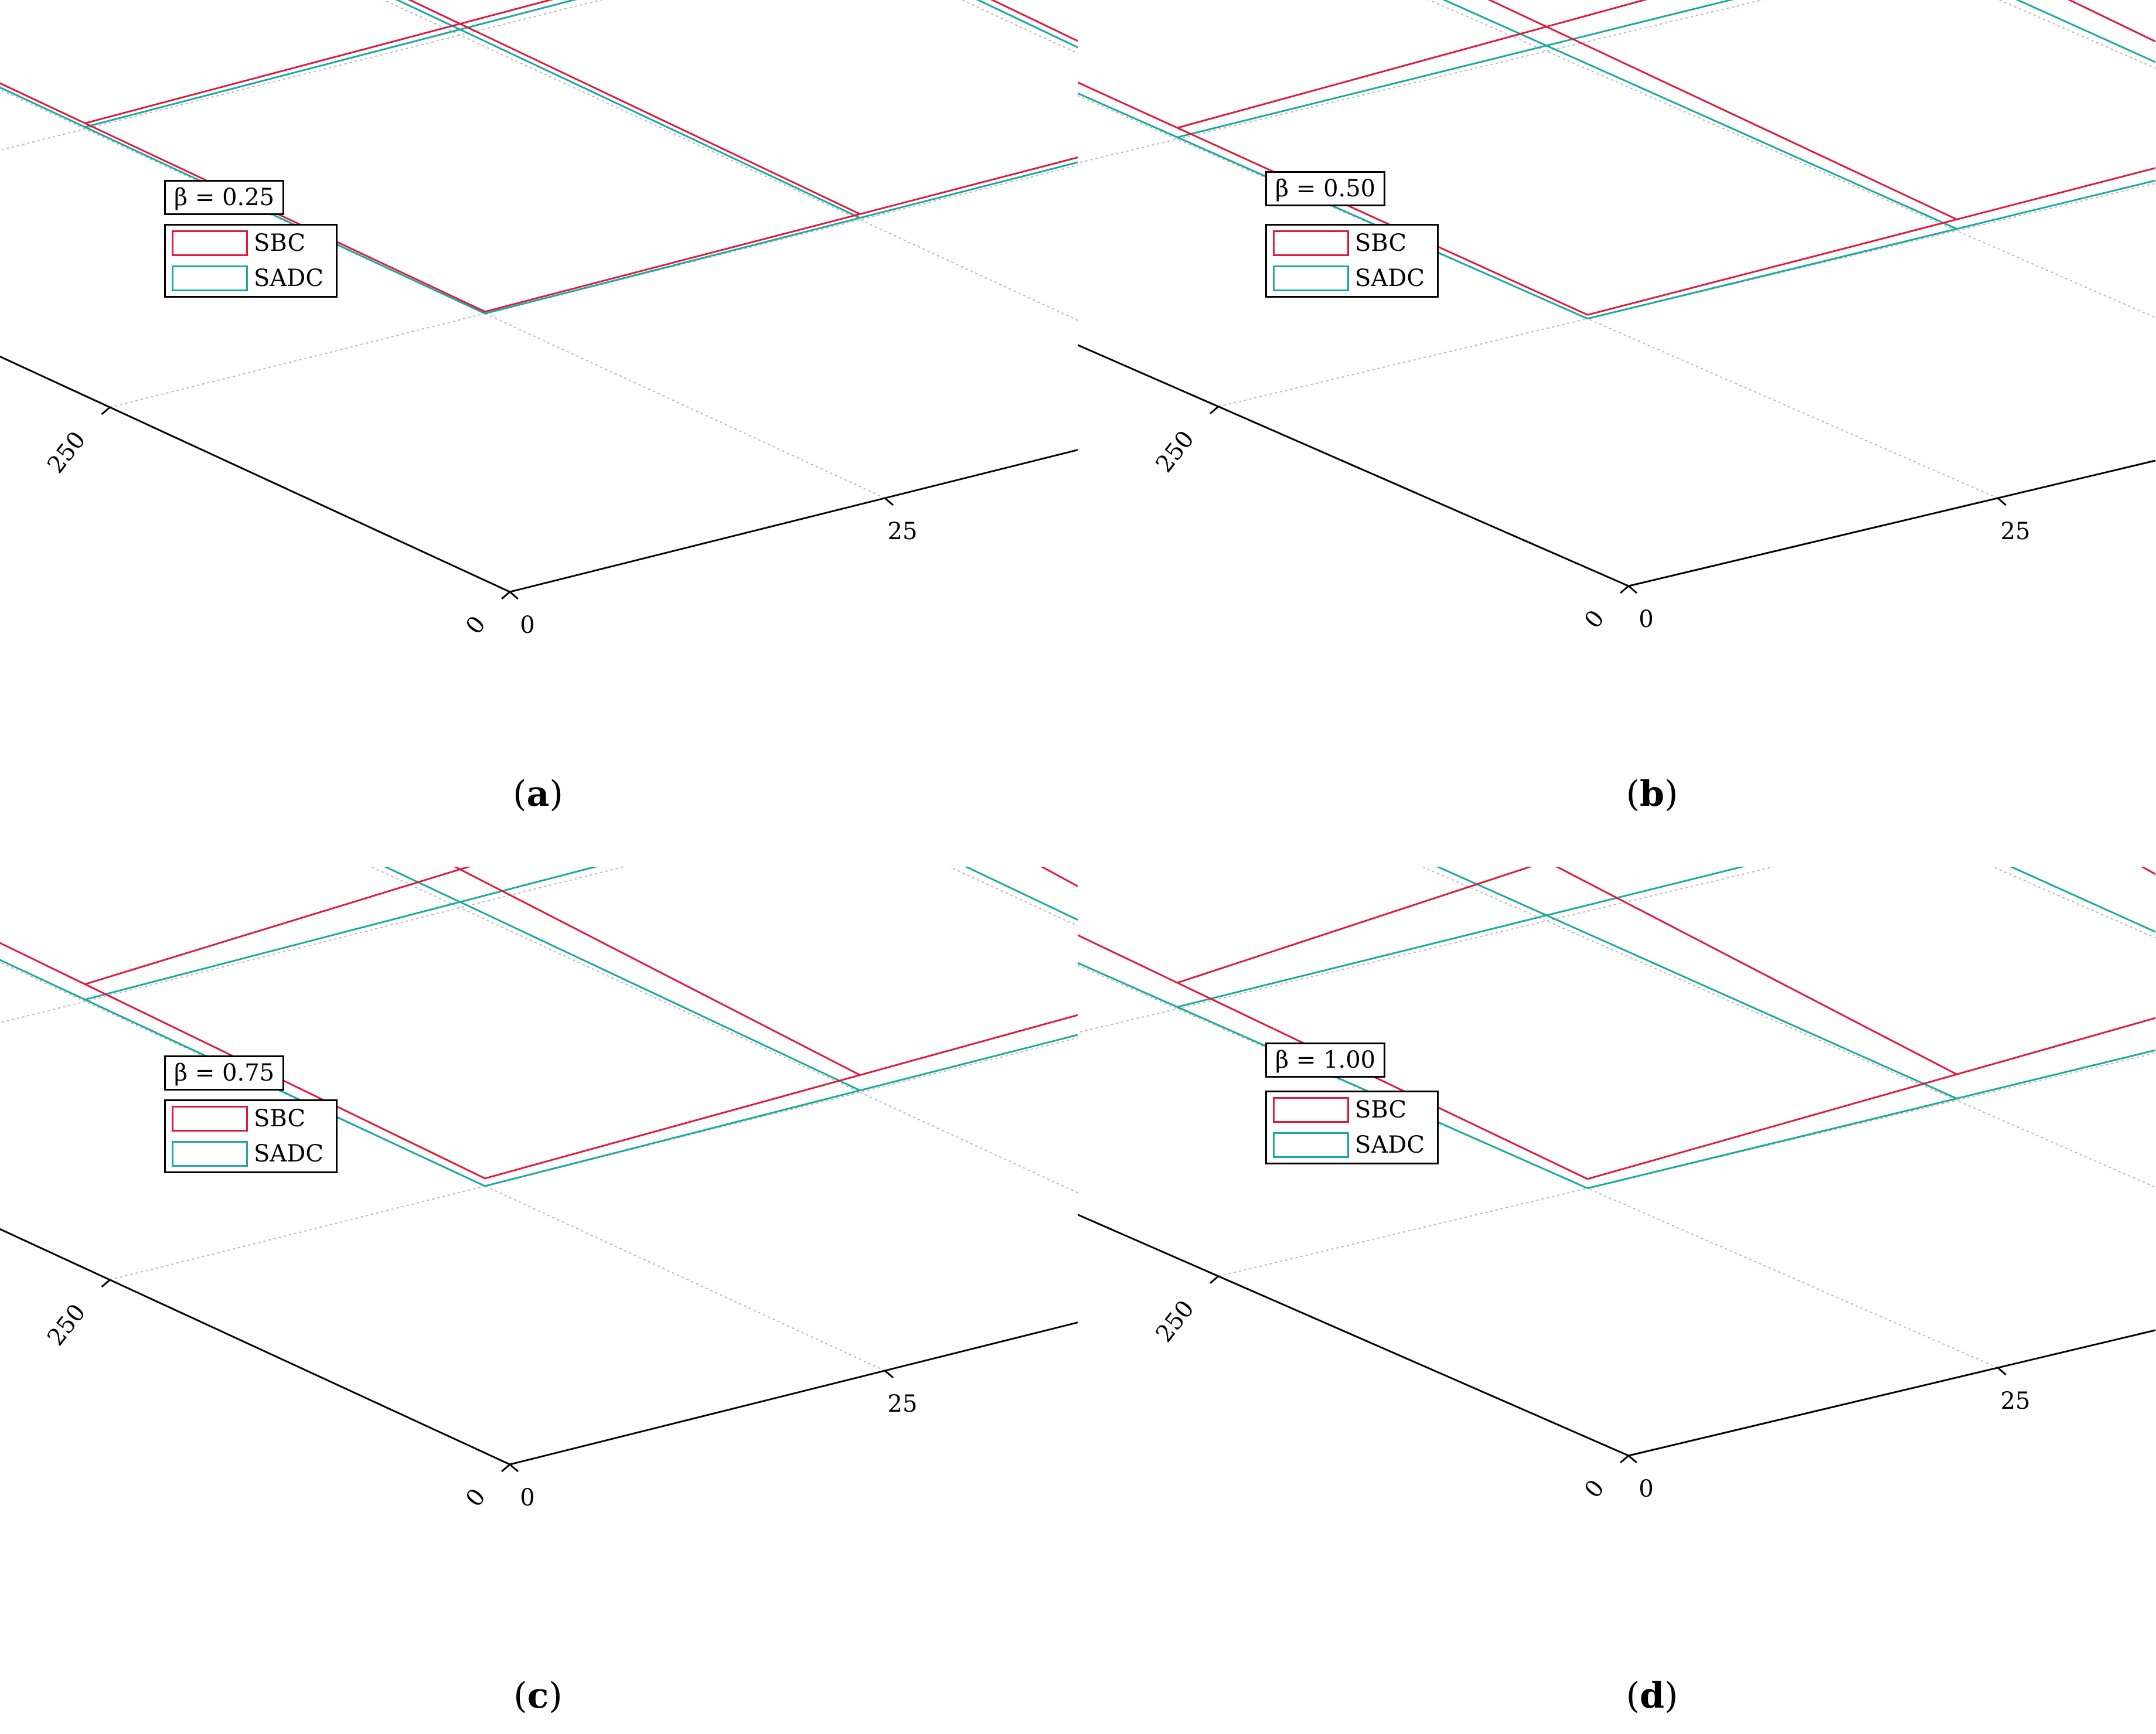 The height and width of the screenshot is (1734, 2156). What do you see at coordinates (1352, 243) in the screenshot?
I see `legend-item-sbc: SBC` at bounding box center [1352, 243].